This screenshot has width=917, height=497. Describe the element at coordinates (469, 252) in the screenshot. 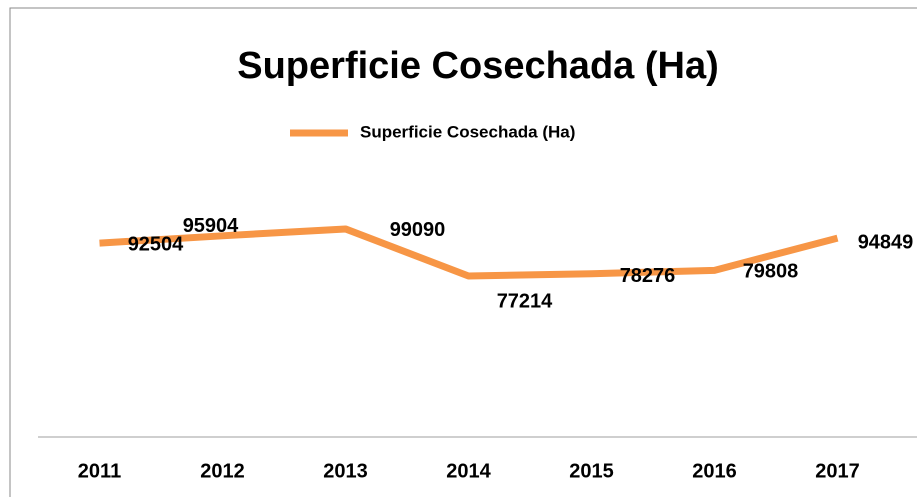

I see `line` at that location.